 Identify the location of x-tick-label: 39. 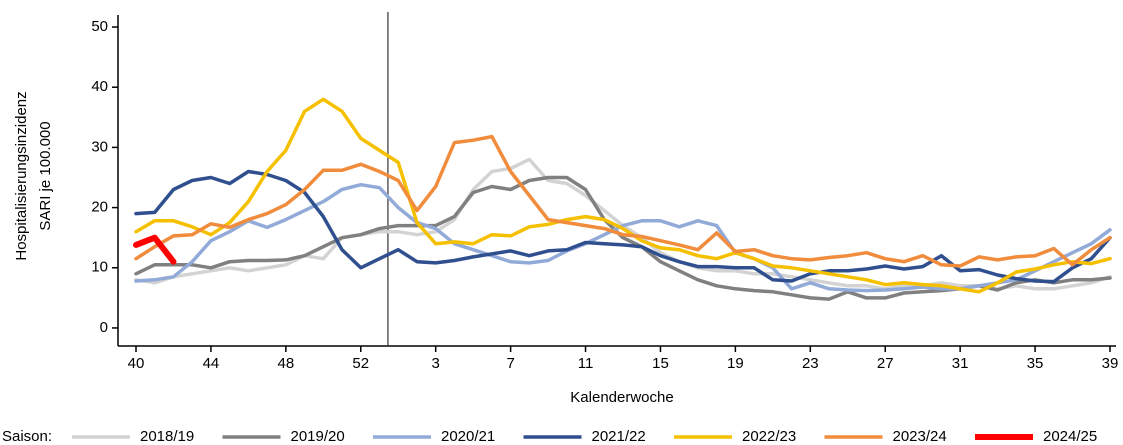
(1110, 363).